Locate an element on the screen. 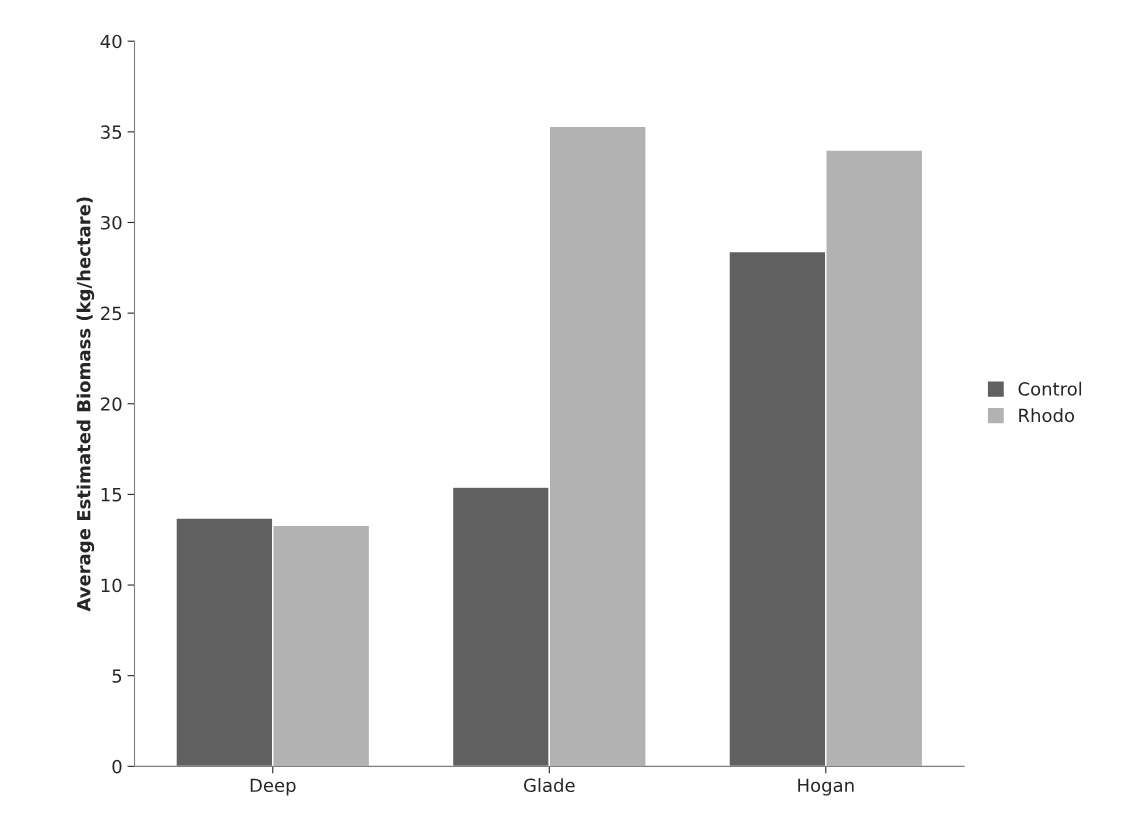 This screenshot has height=824, width=1121. x-tick-label: Hogan is located at coordinates (826, 787).